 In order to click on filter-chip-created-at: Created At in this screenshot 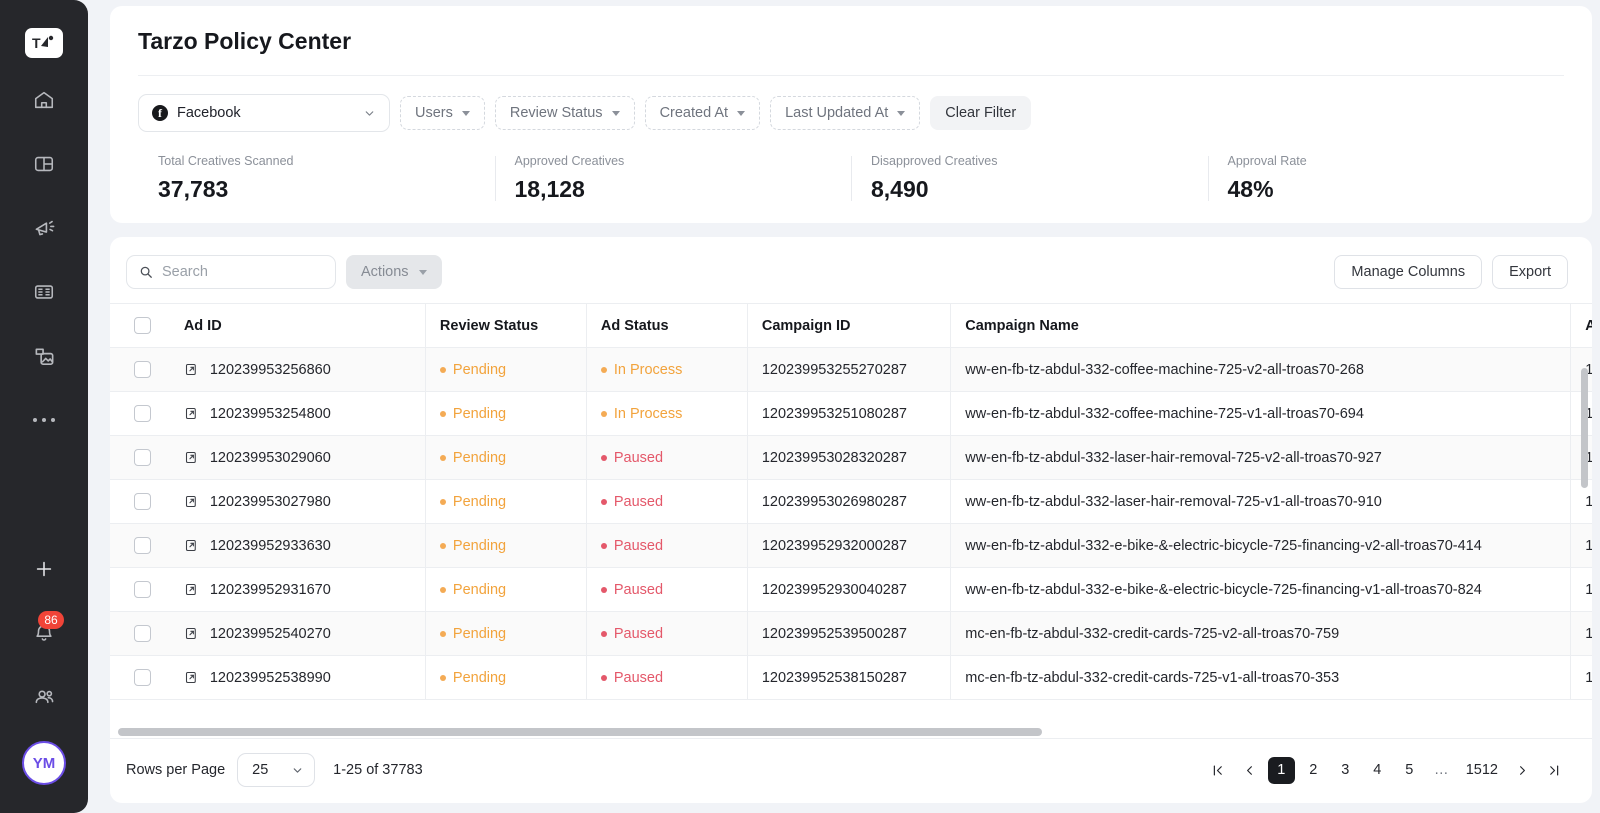, I will do `click(702, 113)`.